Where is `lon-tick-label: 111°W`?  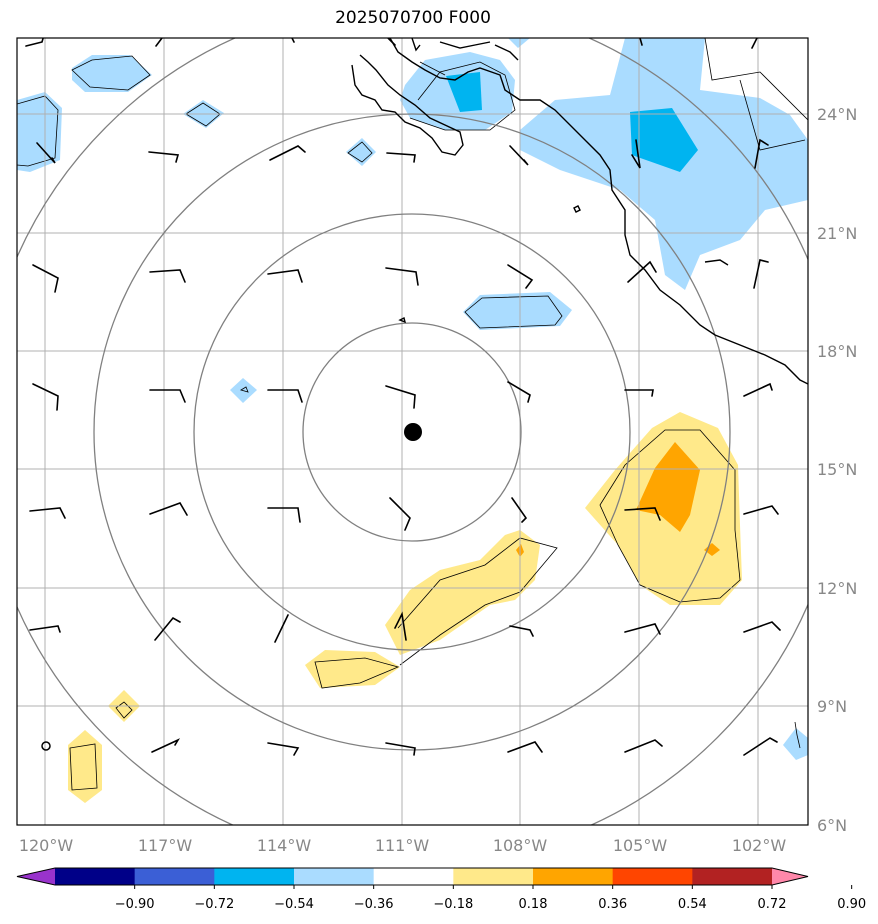
lon-tick-label: 111°W is located at coordinates (402, 845).